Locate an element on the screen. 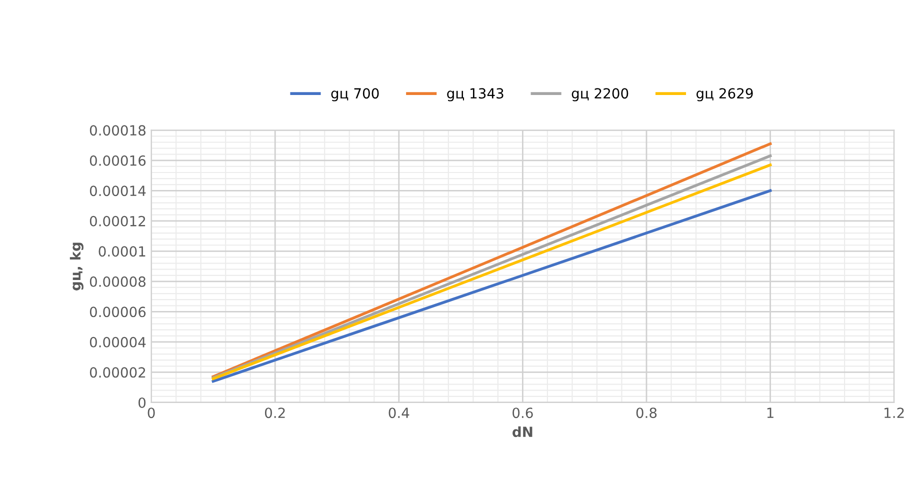  x-tick-label: 1 is located at coordinates (770, 413).